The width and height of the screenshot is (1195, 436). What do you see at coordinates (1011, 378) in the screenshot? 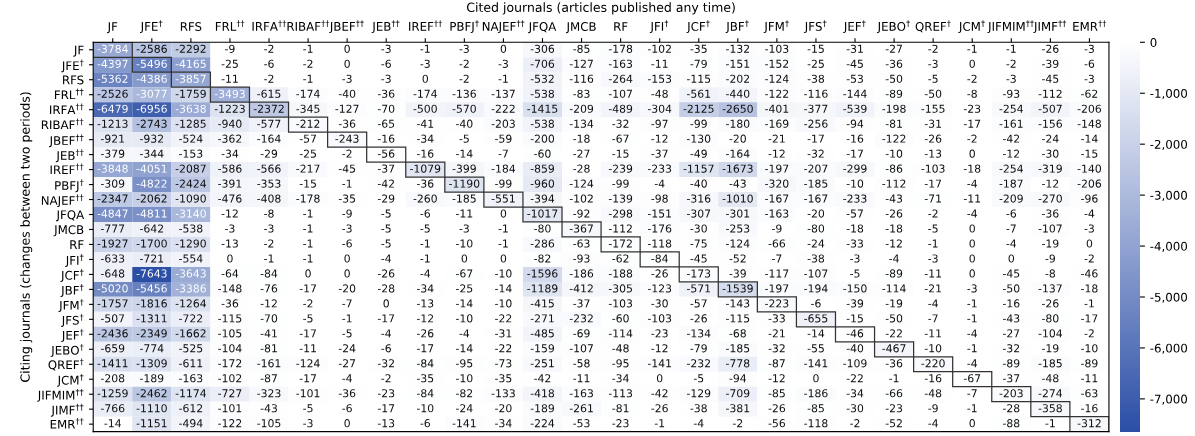
I see `data-label: -37` at bounding box center [1011, 378].